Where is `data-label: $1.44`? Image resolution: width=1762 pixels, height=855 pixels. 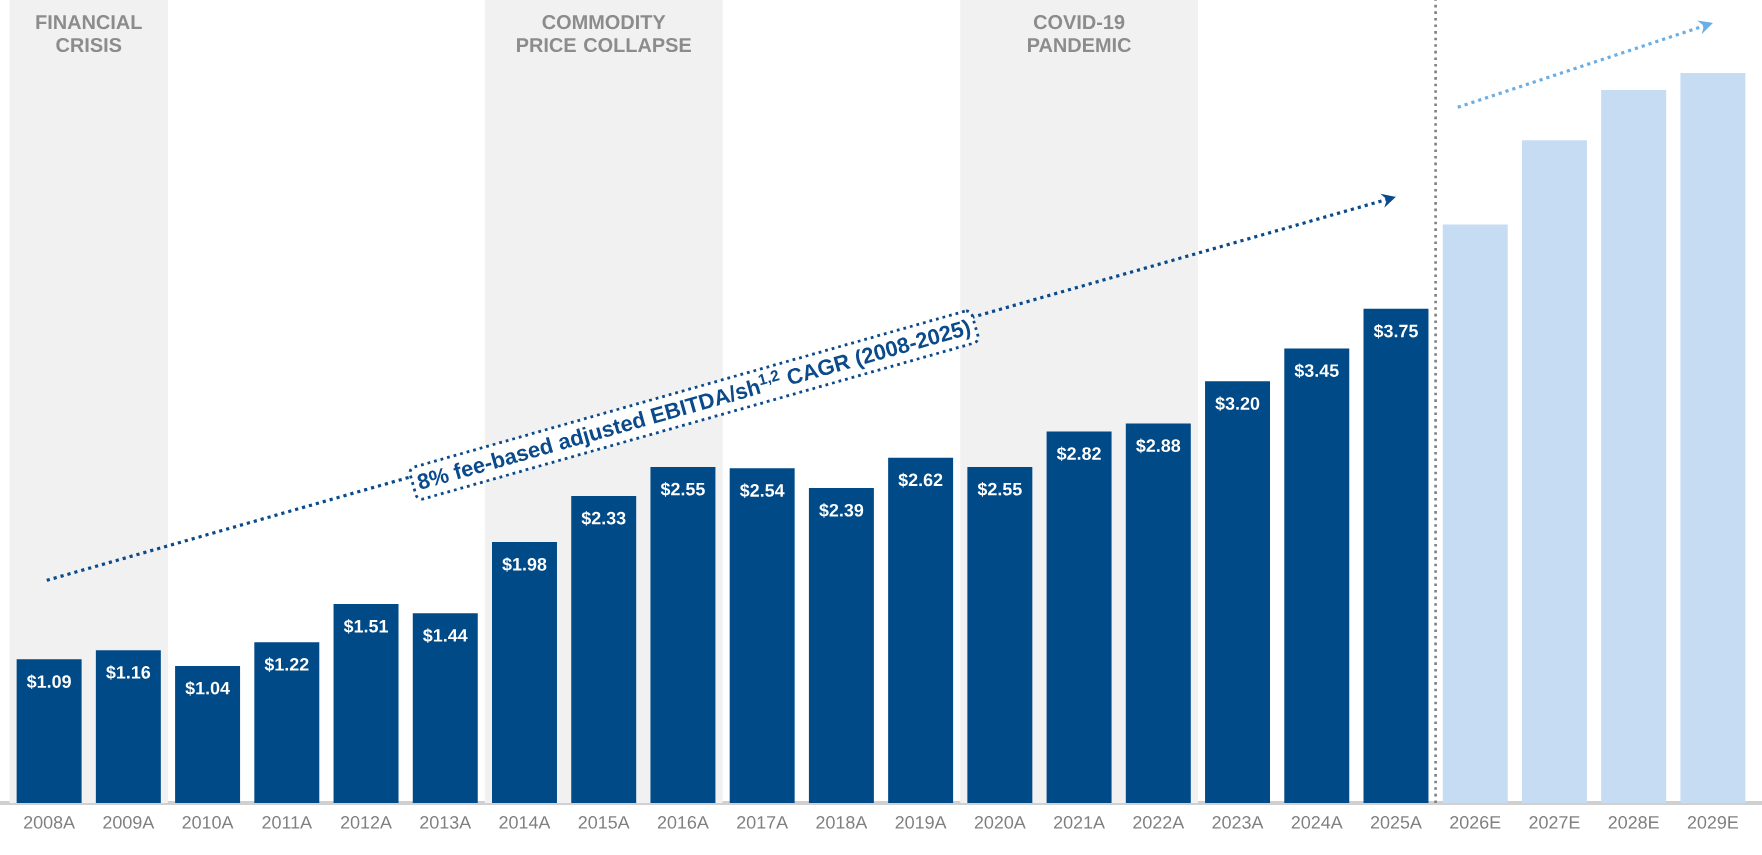
data-label: $1.44 is located at coordinates (445, 635).